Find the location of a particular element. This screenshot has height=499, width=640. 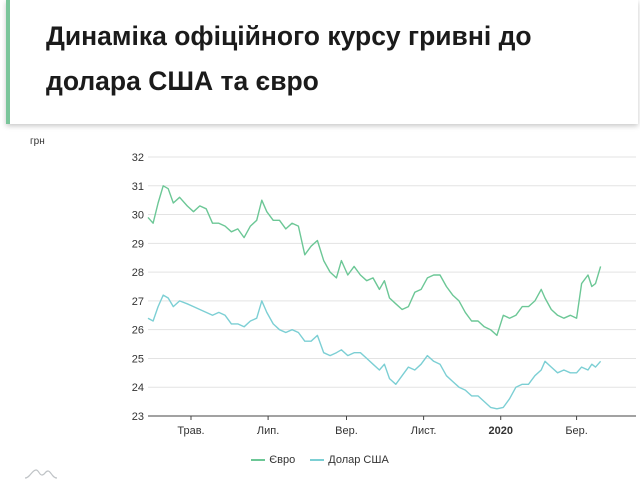

x-tick-labels: Трав. Лип. Вер. Лист. 2020 Бер. is located at coordinates (382, 426).